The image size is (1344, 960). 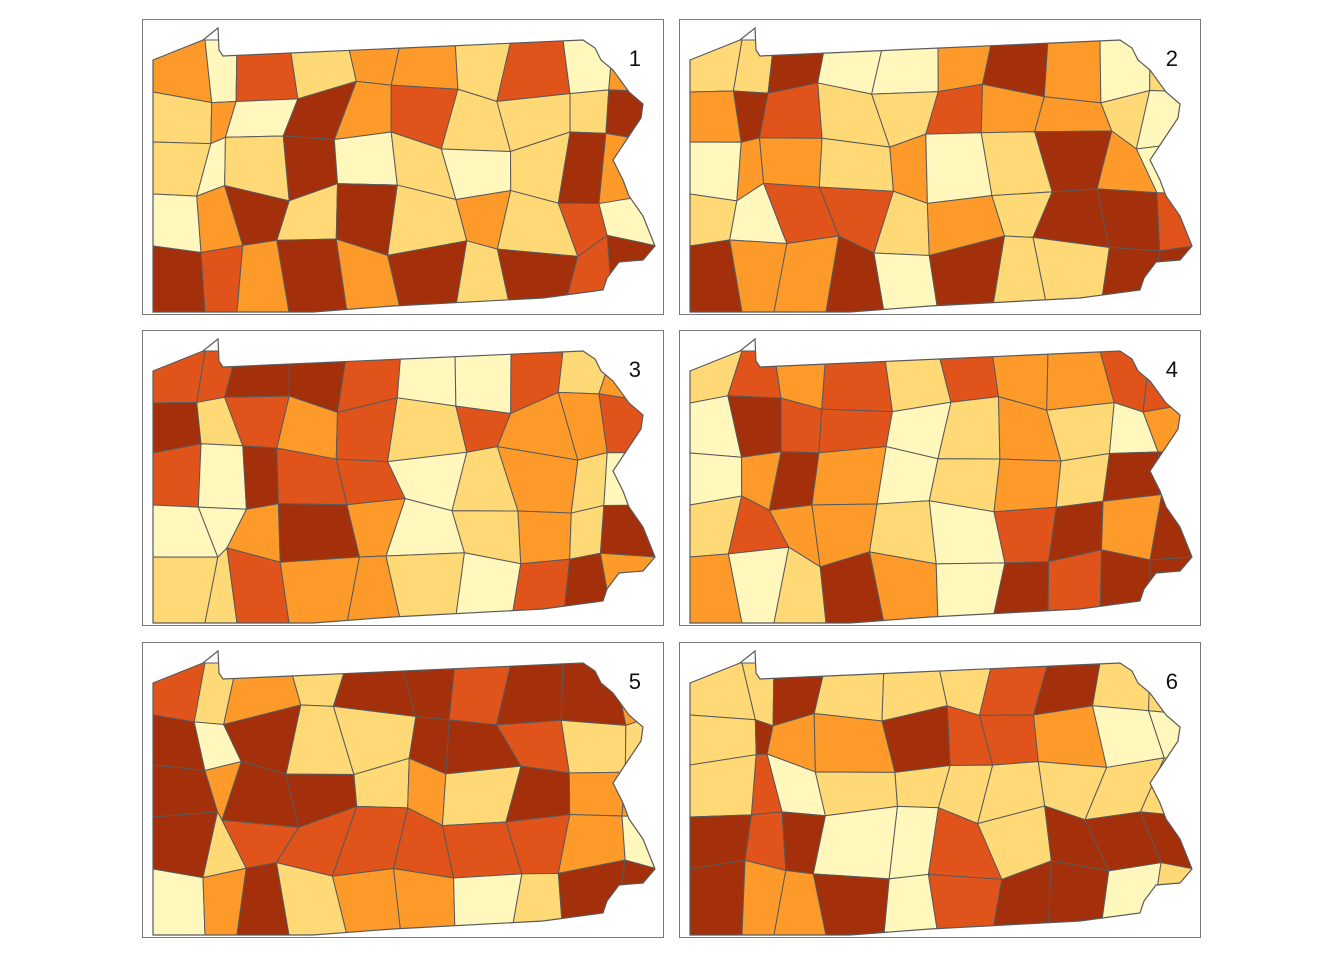 What do you see at coordinates (1171, 681) in the screenshot?
I see `panel-number: 6` at bounding box center [1171, 681].